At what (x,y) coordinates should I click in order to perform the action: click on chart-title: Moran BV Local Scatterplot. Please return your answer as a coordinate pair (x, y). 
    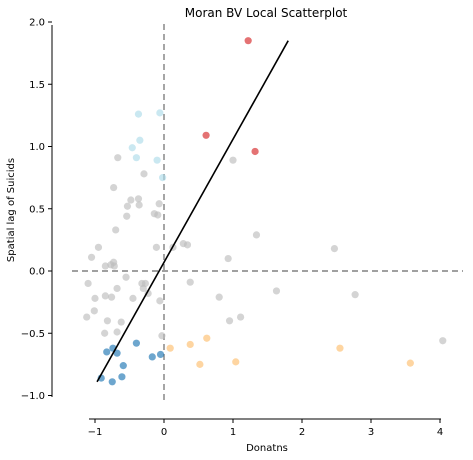
    Looking at the image, I should click on (266, 13).